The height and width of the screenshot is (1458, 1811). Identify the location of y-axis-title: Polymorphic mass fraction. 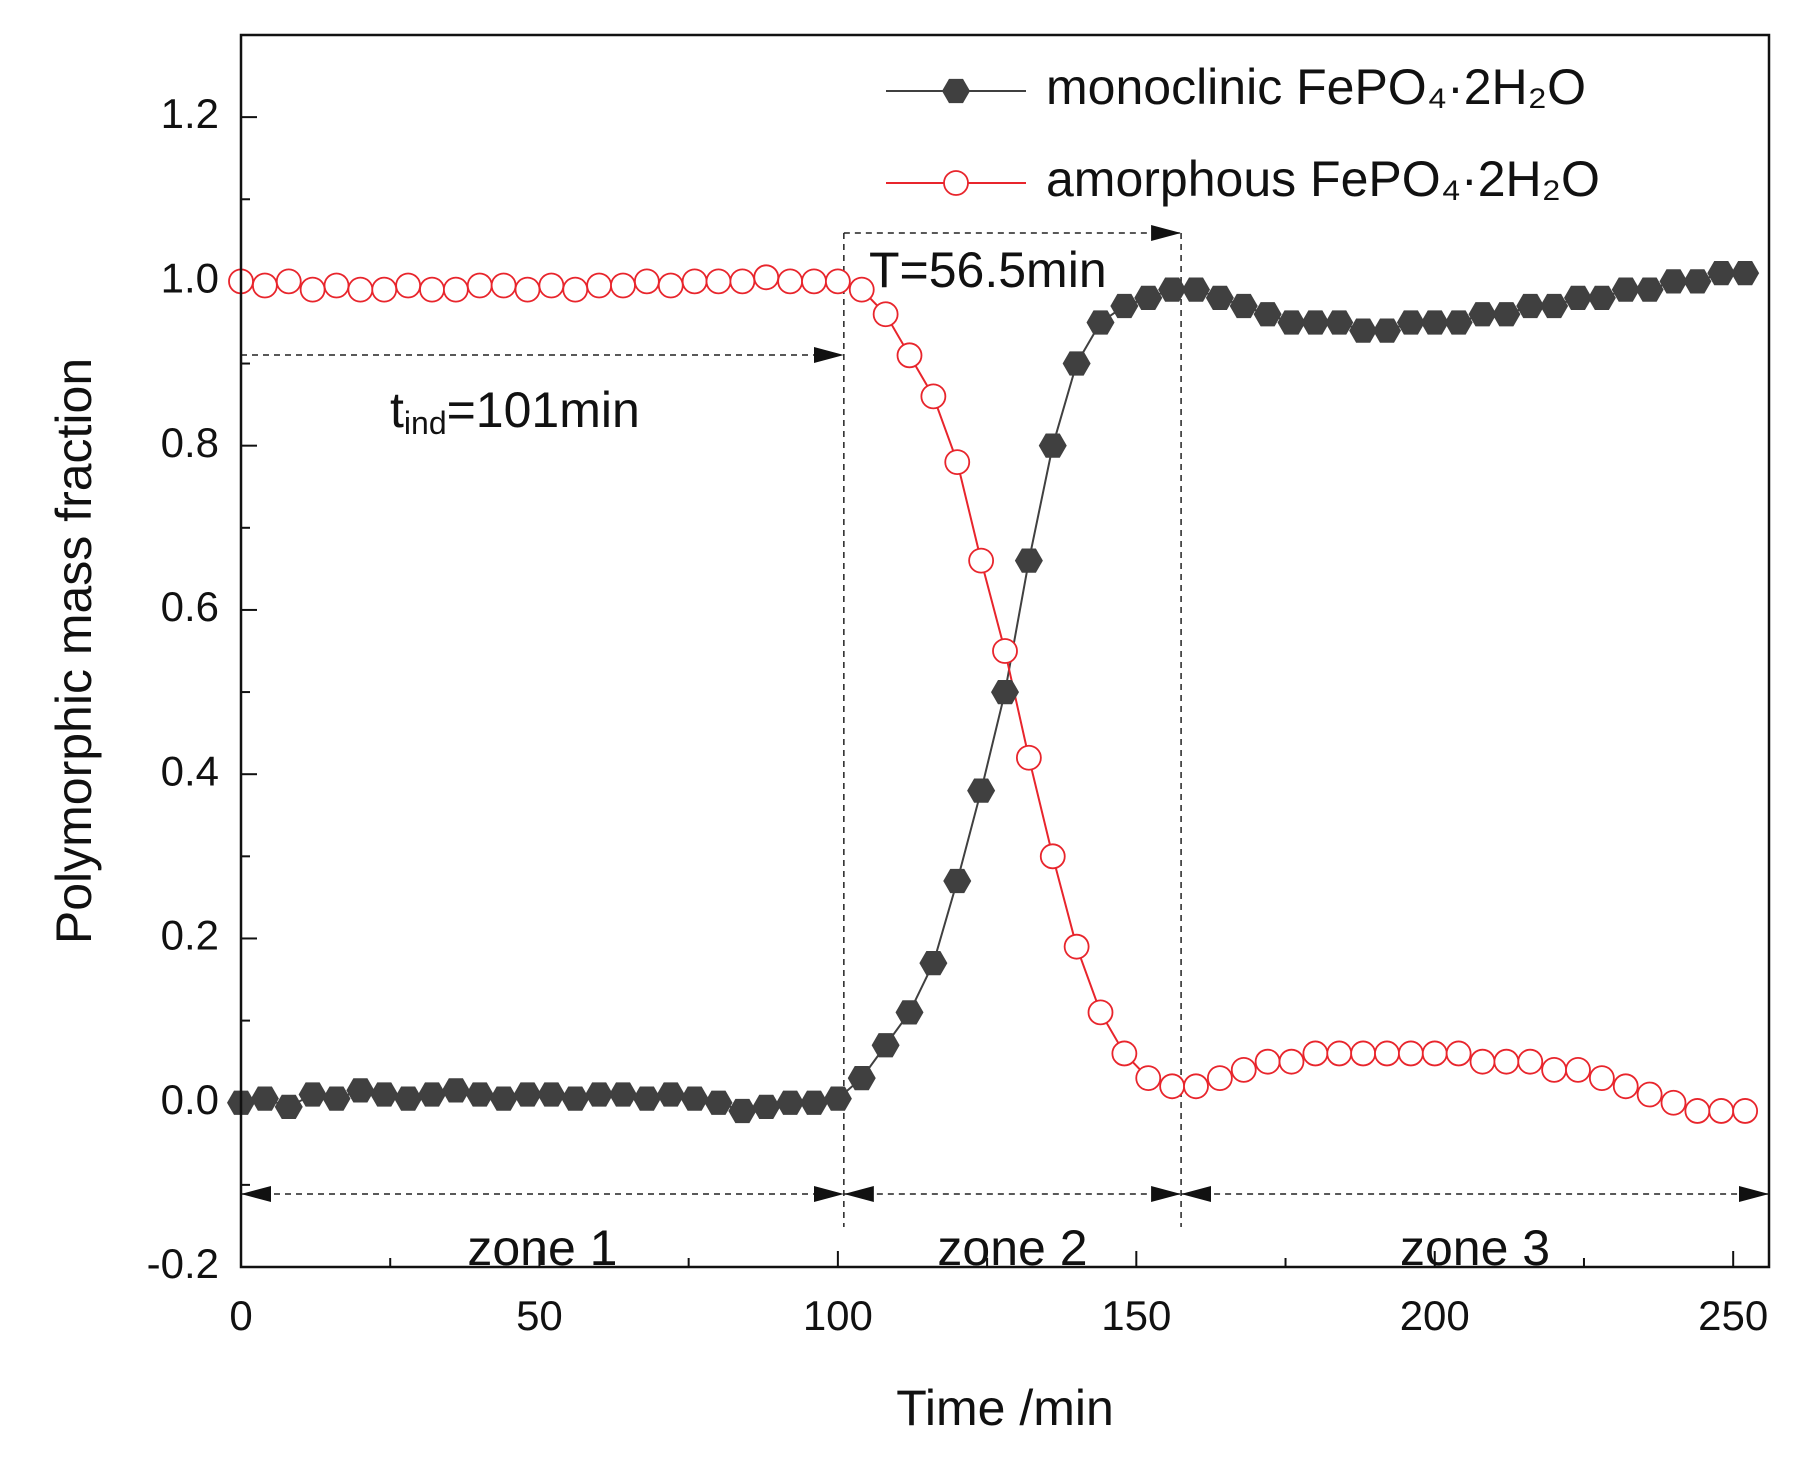
(74, 651).